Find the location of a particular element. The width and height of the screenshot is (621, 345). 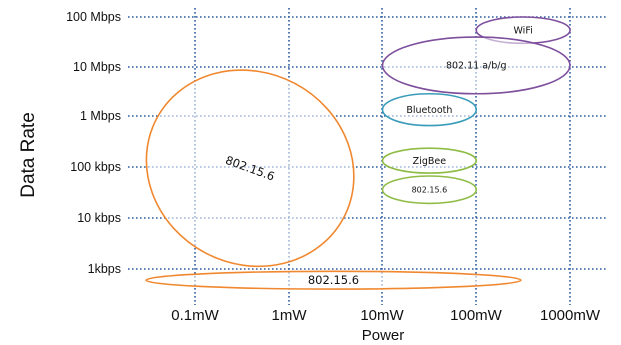

x-tick-label: 0.1mW is located at coordinates (195, 315).